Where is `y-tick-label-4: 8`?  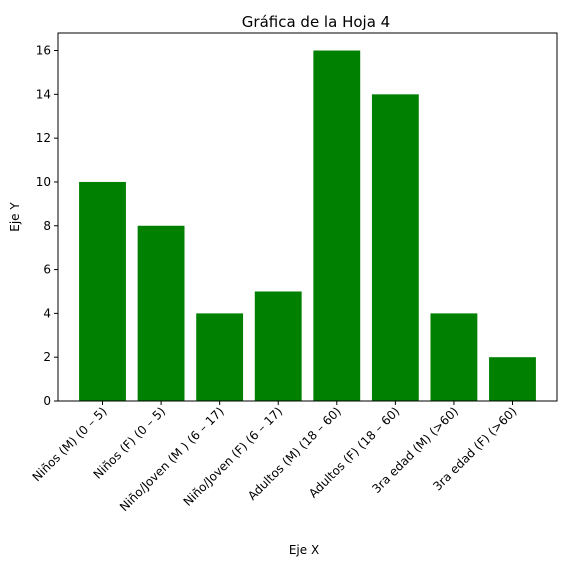
y-tick-label-4: 8 is located at coordinates (47, 226).